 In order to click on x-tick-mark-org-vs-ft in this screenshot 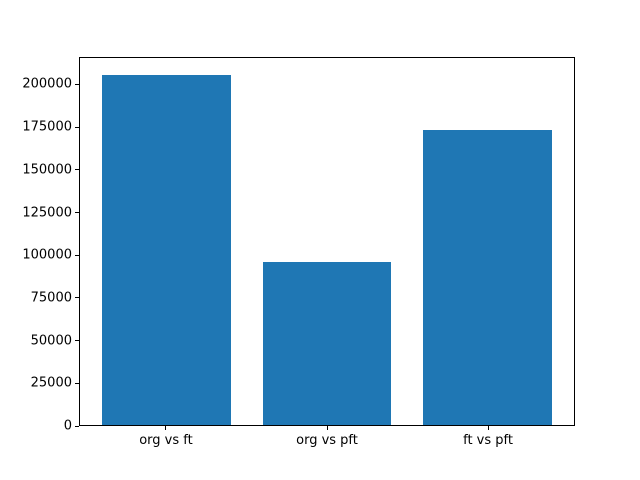, I will do `click(166, 428)`.